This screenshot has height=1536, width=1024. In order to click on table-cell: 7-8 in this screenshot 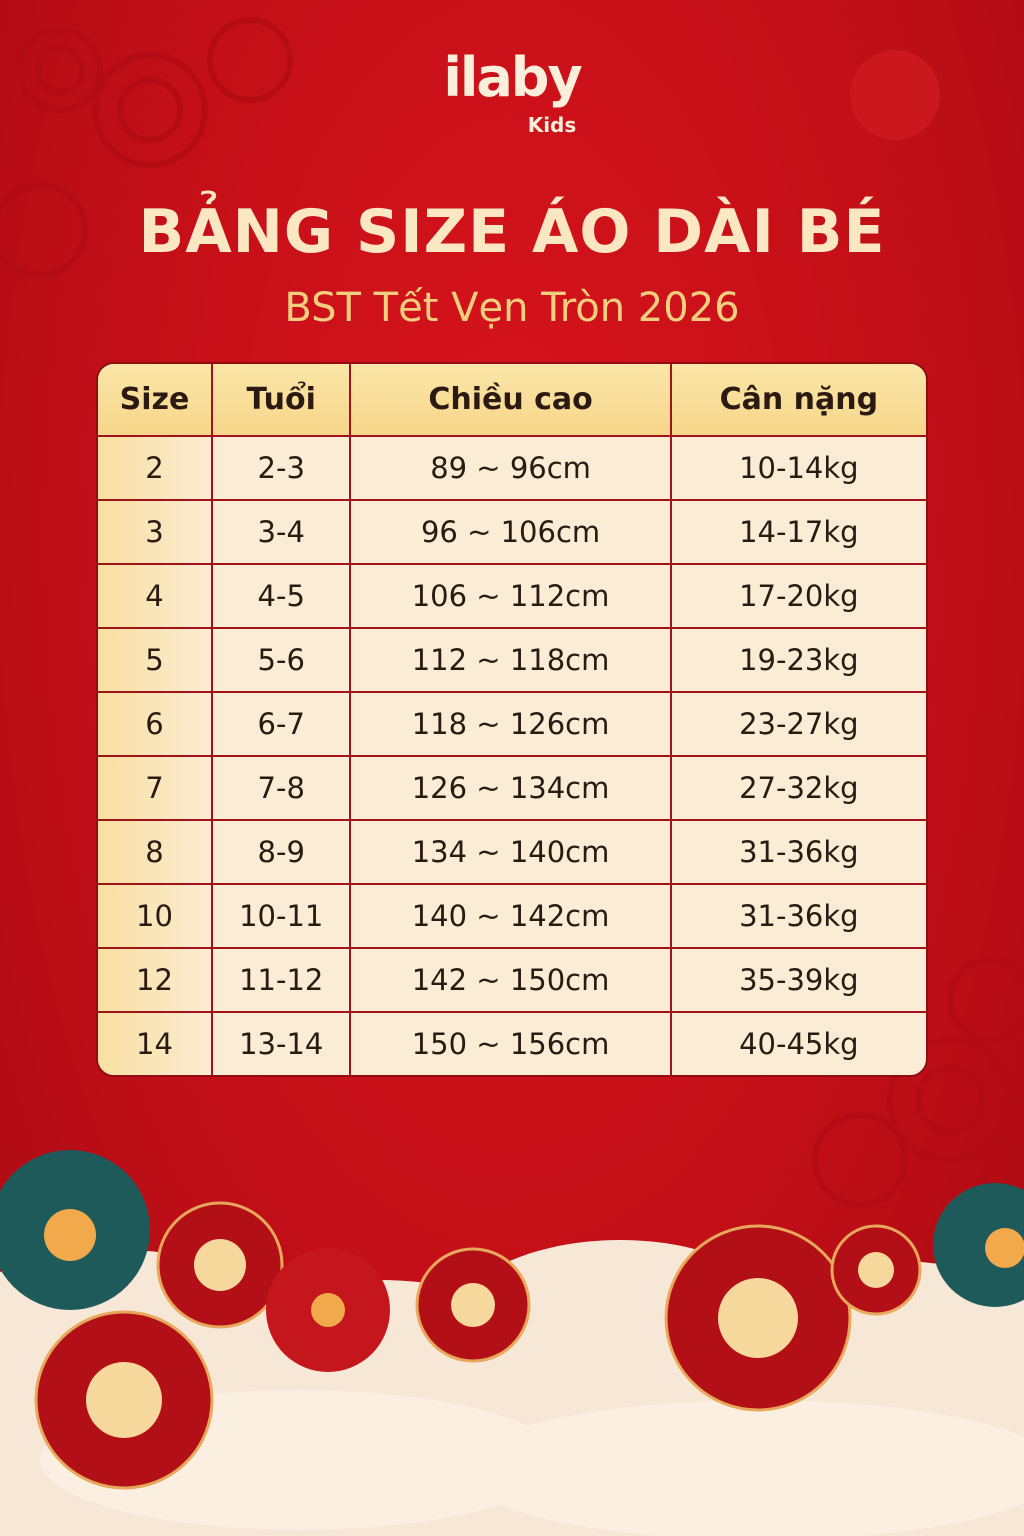, I will do `click(282, 789)`.